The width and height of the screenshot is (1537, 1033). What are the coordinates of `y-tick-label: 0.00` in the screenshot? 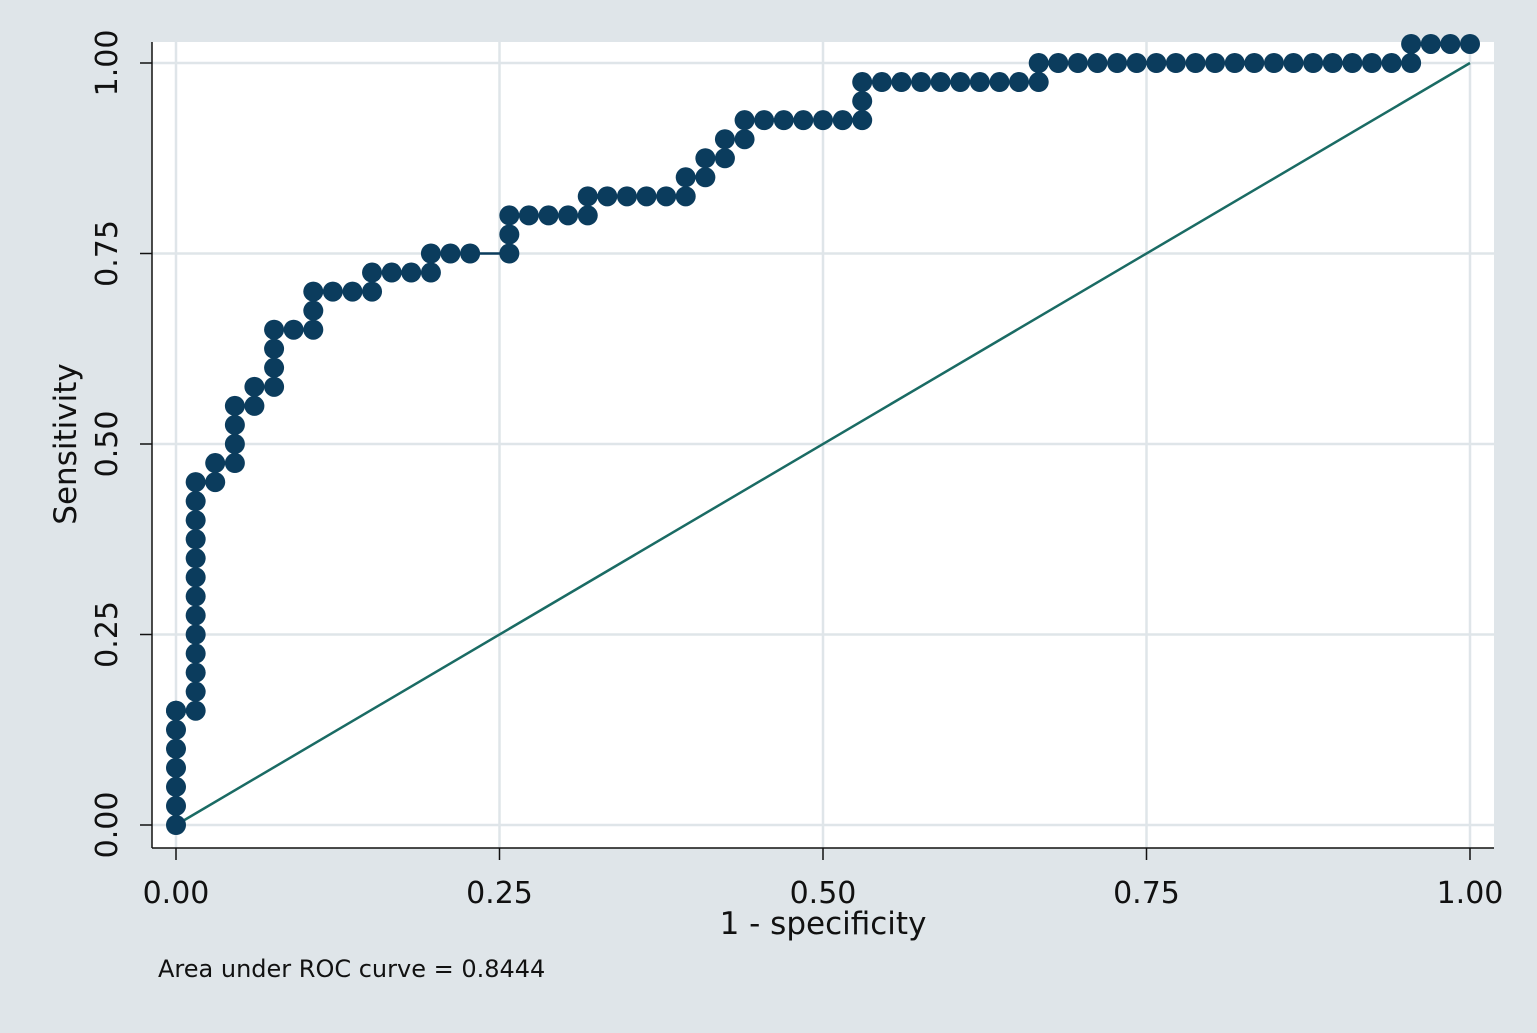 It's located at (107, 825).